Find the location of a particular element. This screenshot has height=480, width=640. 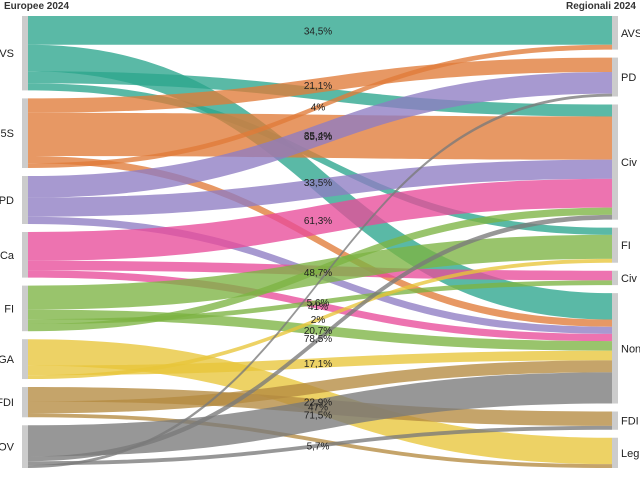

target-label-6: FDI is located at coordinates (630, 422).